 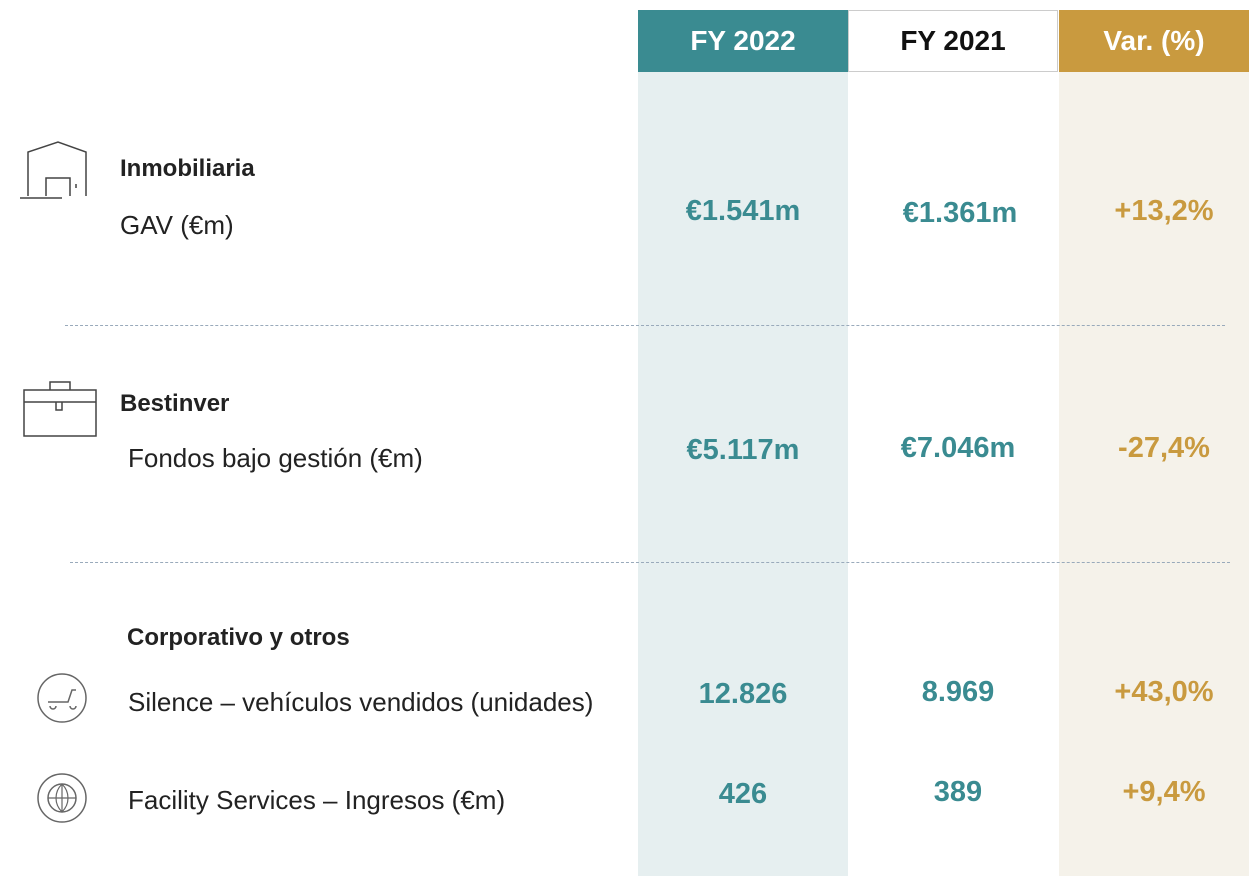 What do you see at coordinates (960, 213) in the screenshot?
I see `value: €1.361m` at bounding box center [960, 213].